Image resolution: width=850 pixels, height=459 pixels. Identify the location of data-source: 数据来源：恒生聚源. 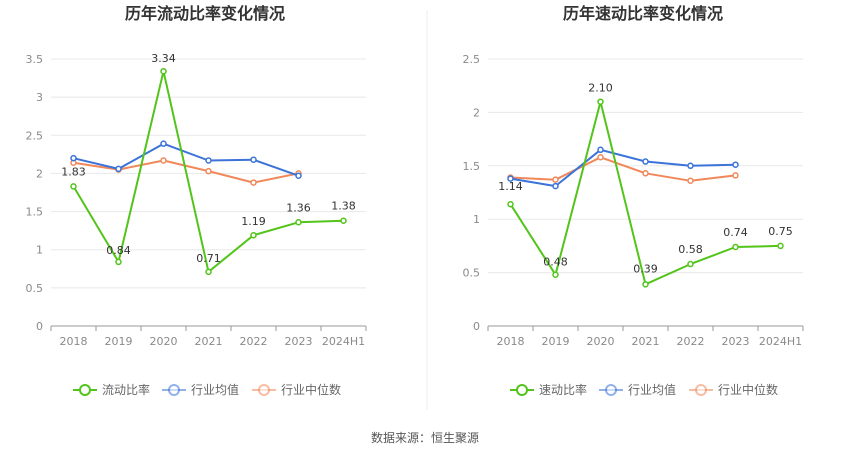
(425, 437).